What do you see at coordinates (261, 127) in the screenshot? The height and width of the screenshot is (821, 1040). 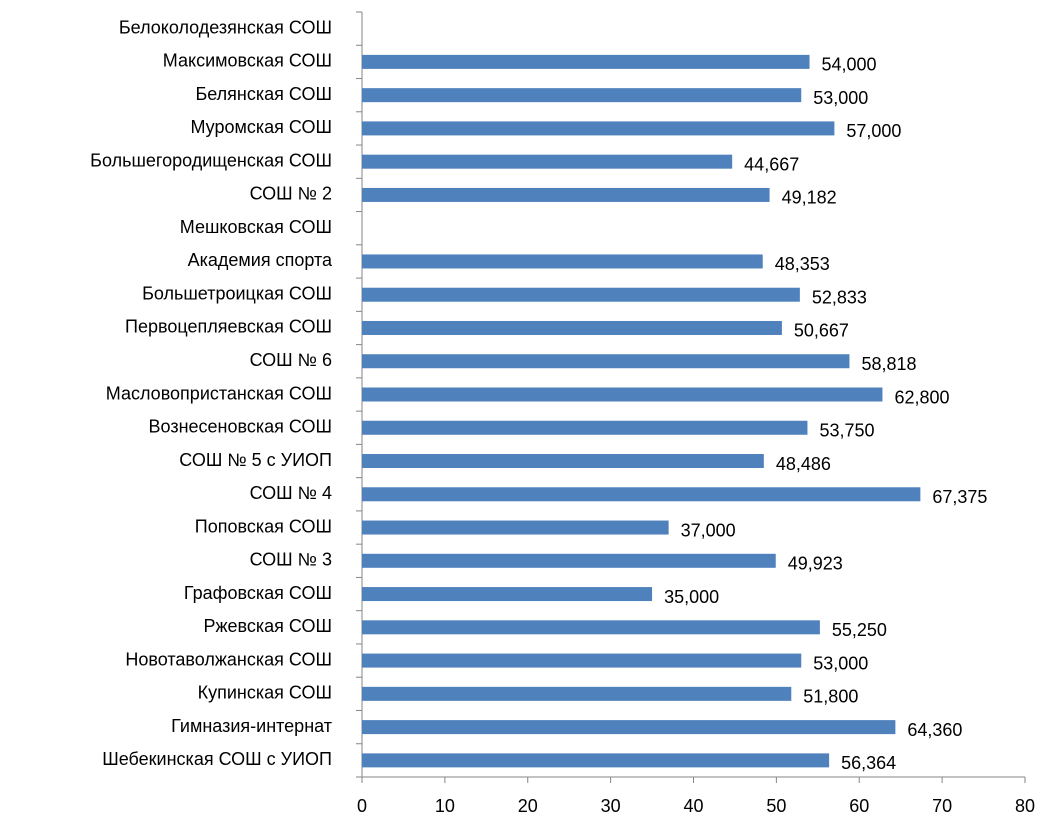 I see `y-tick-label: Муромская СОШ` at bounding box center [261, 127].